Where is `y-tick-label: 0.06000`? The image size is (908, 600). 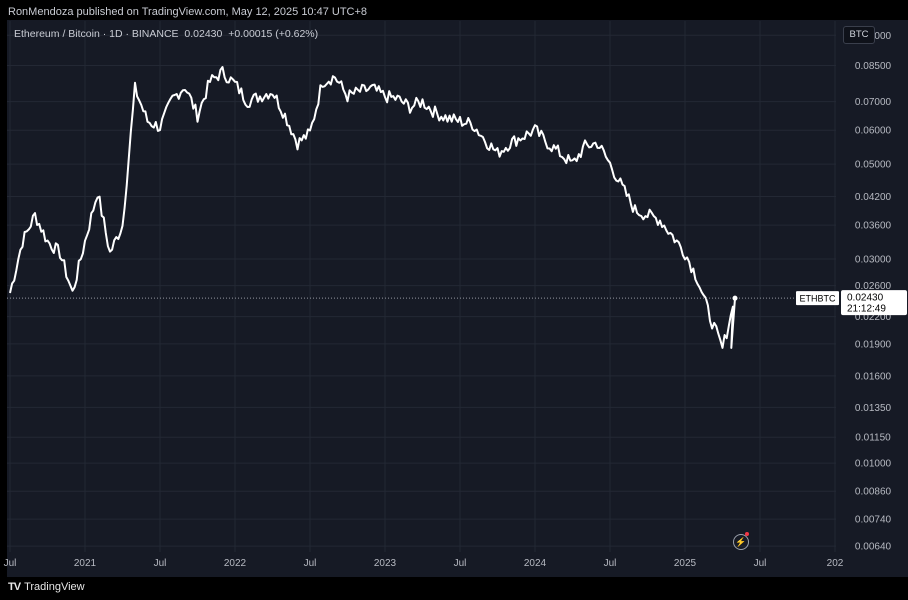 y-tick-label: 0.06000 is located at coordinates (873, 131).